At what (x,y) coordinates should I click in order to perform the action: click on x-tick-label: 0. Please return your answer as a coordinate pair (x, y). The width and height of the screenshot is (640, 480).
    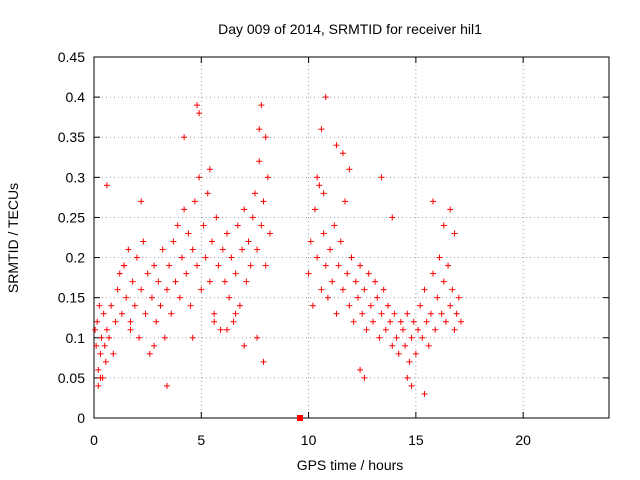
    Looking at the image, I should click on (94, 440).